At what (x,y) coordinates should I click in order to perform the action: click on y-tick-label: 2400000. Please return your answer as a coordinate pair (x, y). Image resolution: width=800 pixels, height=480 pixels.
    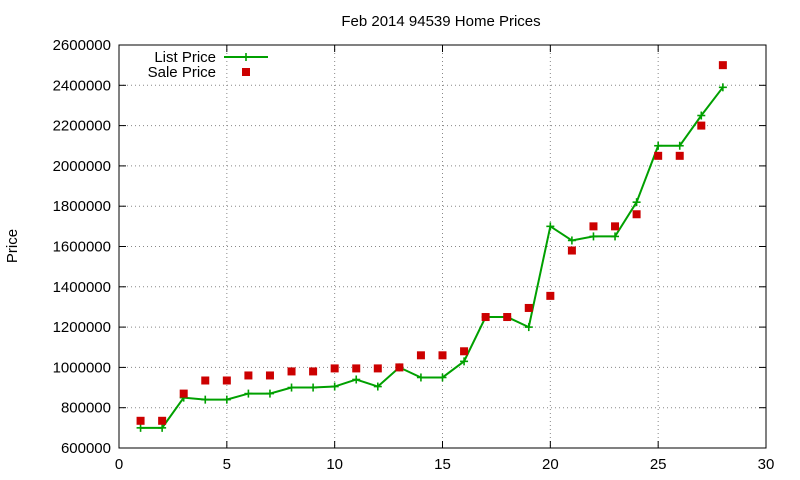
    Looking at the image, I should click on (82, 85).